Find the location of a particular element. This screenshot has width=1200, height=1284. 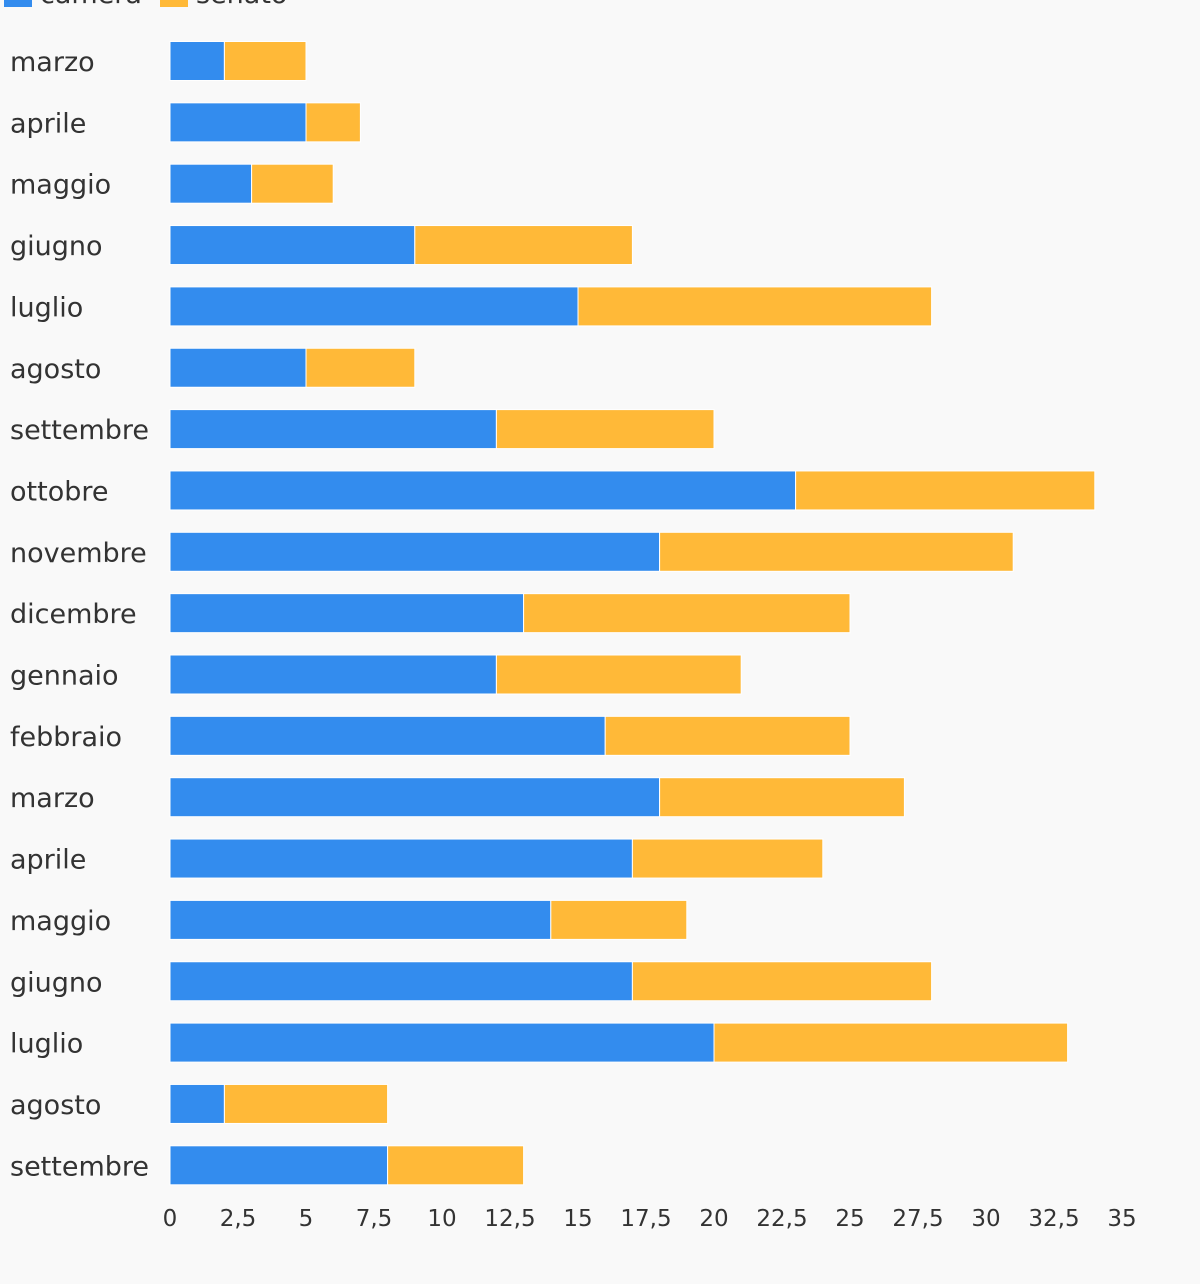

category-label: gennaio is located at coordinates (64, 676).